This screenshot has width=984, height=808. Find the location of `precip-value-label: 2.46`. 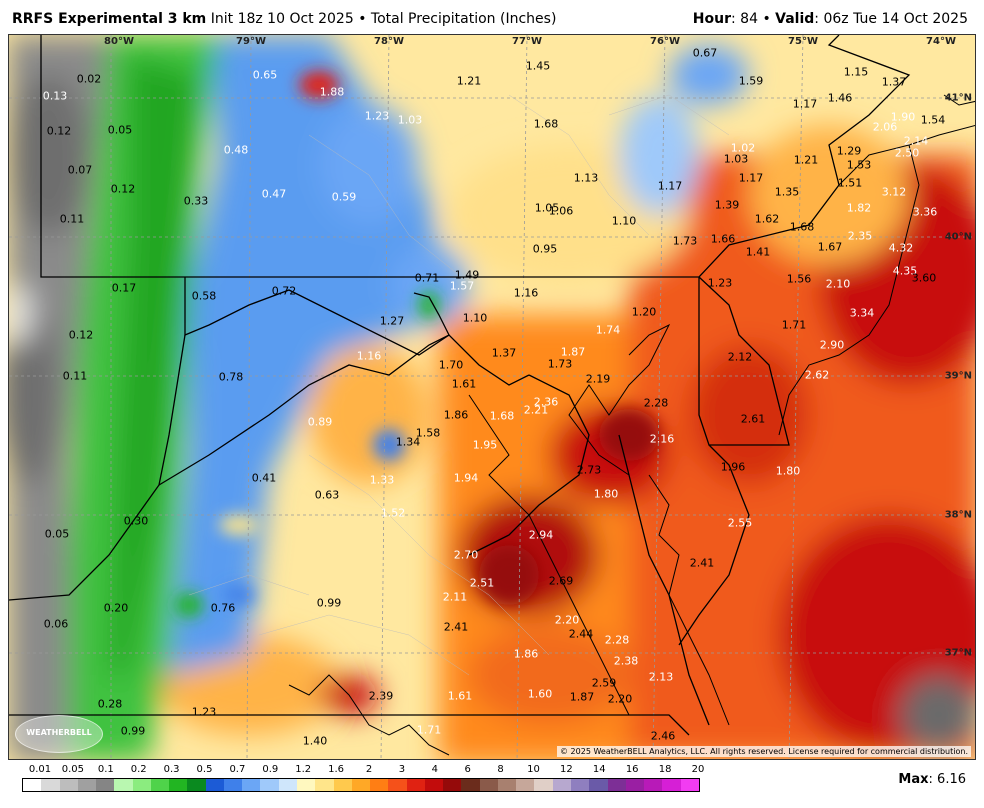

precip-value-label: 2.46 is located at coordinates (663, 736).